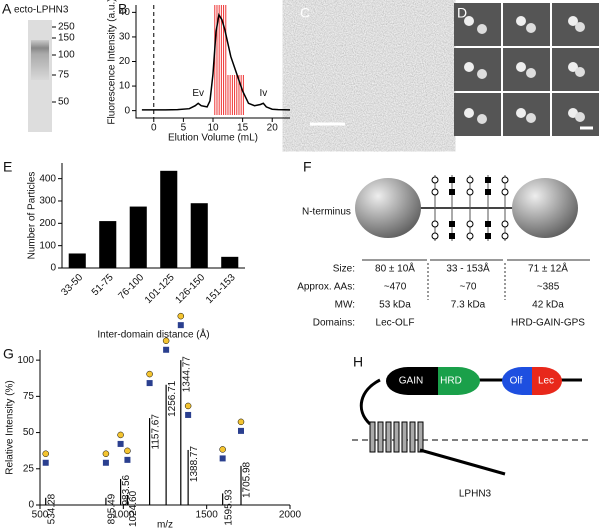 The height and width of the screenshot is (531, 600). I want to click on y-tick-label: 50, so click(29, 432).